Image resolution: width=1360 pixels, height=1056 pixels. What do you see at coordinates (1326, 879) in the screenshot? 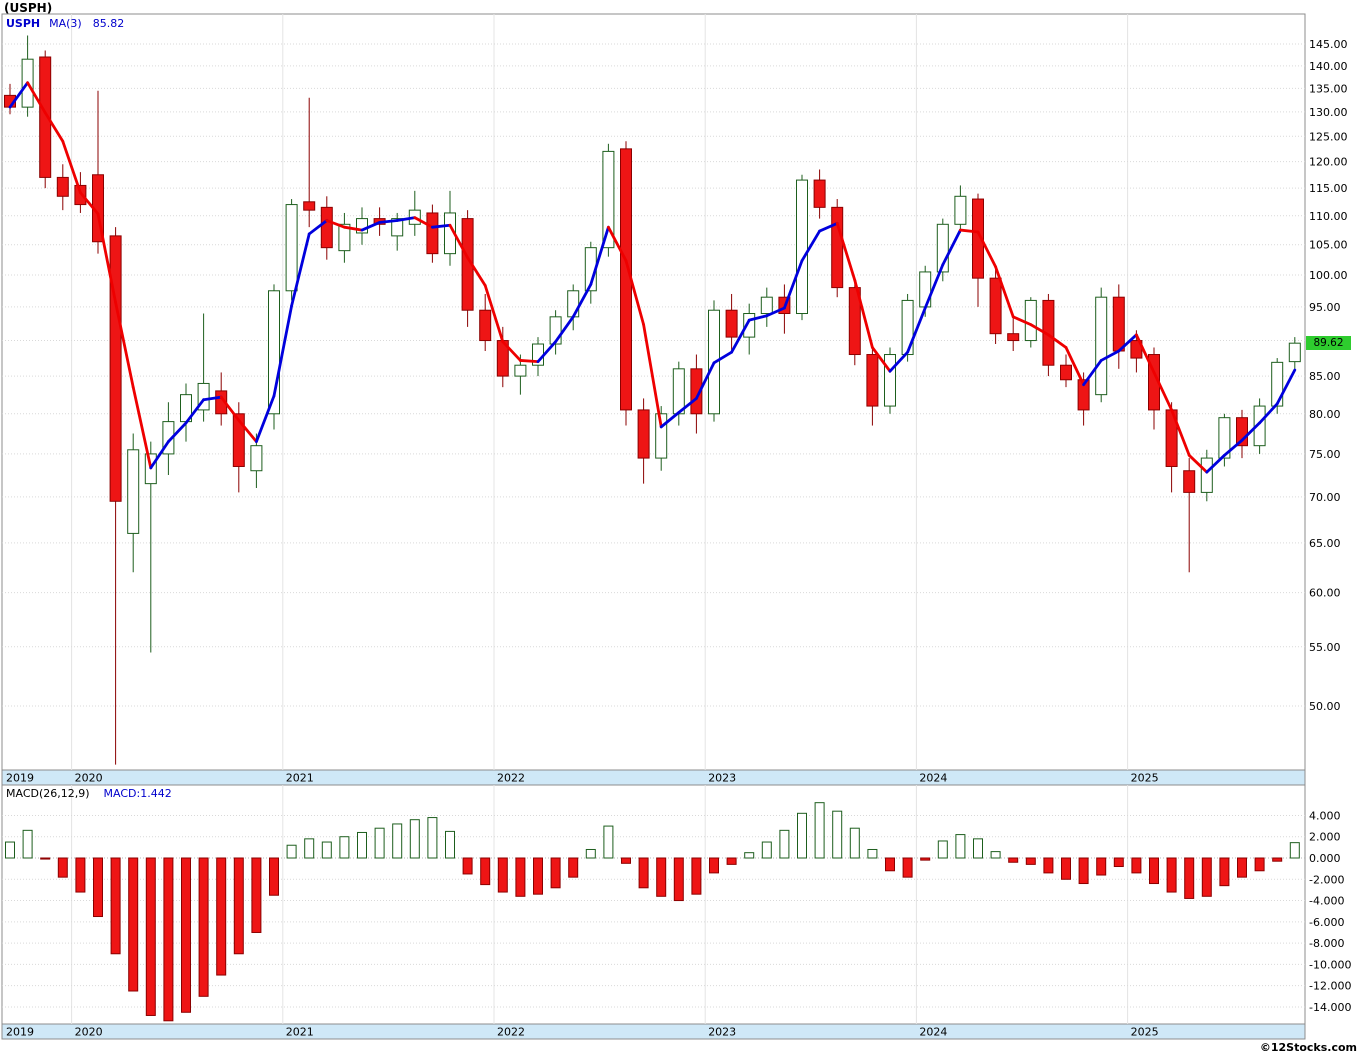
I see `macd-axis-label: -2.000` at bounding box center [1326, 879].